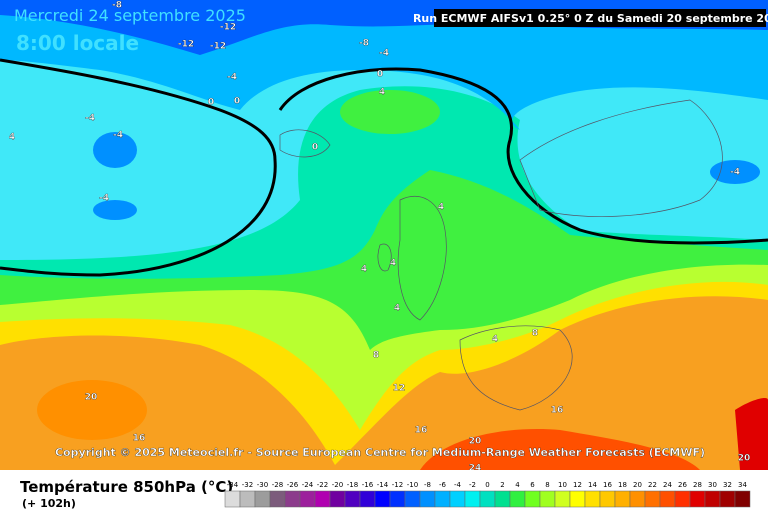 This screenshot has width=768, height=512. Describe the element at coordinates (412, 485) in the screenshot. I see `scale-label: -10` at that location.